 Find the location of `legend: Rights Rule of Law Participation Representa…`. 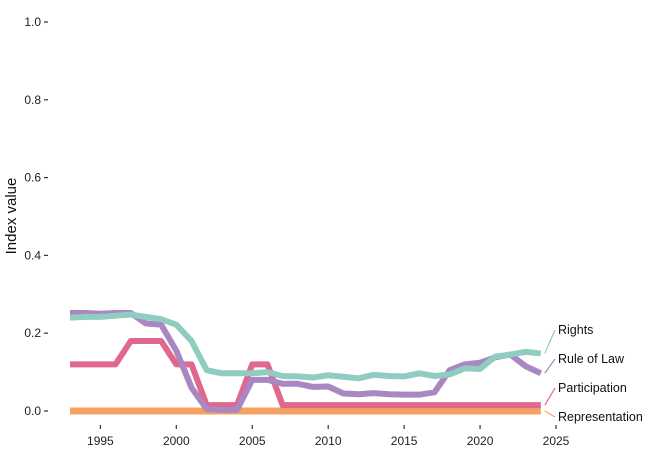

legend: Rights Rule of Law Participation Representa… is located at coordinates (593, 373).